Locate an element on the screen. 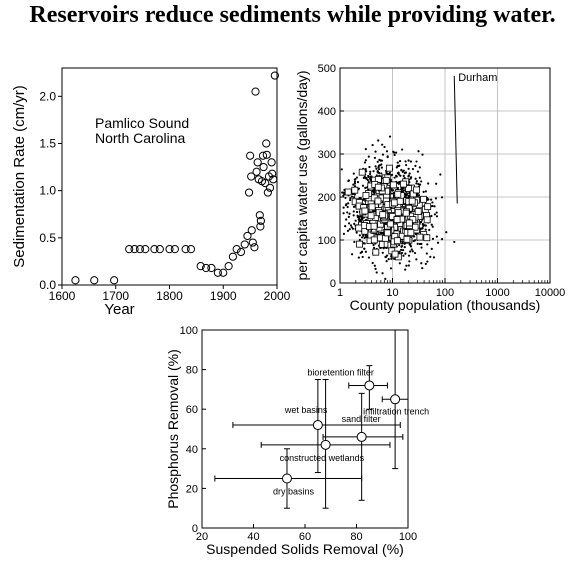  x-tick-label: 40 is located at coordinates (253, 537).